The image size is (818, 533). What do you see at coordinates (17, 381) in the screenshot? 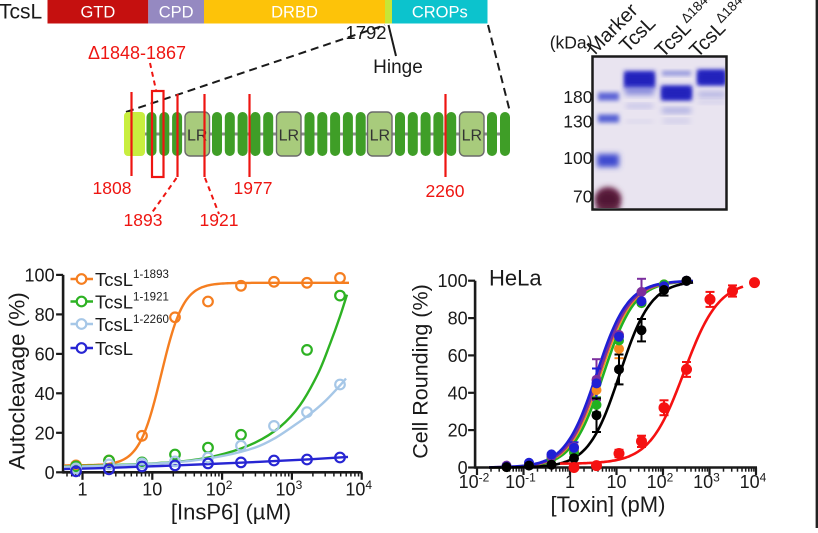
I see `svg-text: Autocleavage (%)` at bounding box center [17, 381].